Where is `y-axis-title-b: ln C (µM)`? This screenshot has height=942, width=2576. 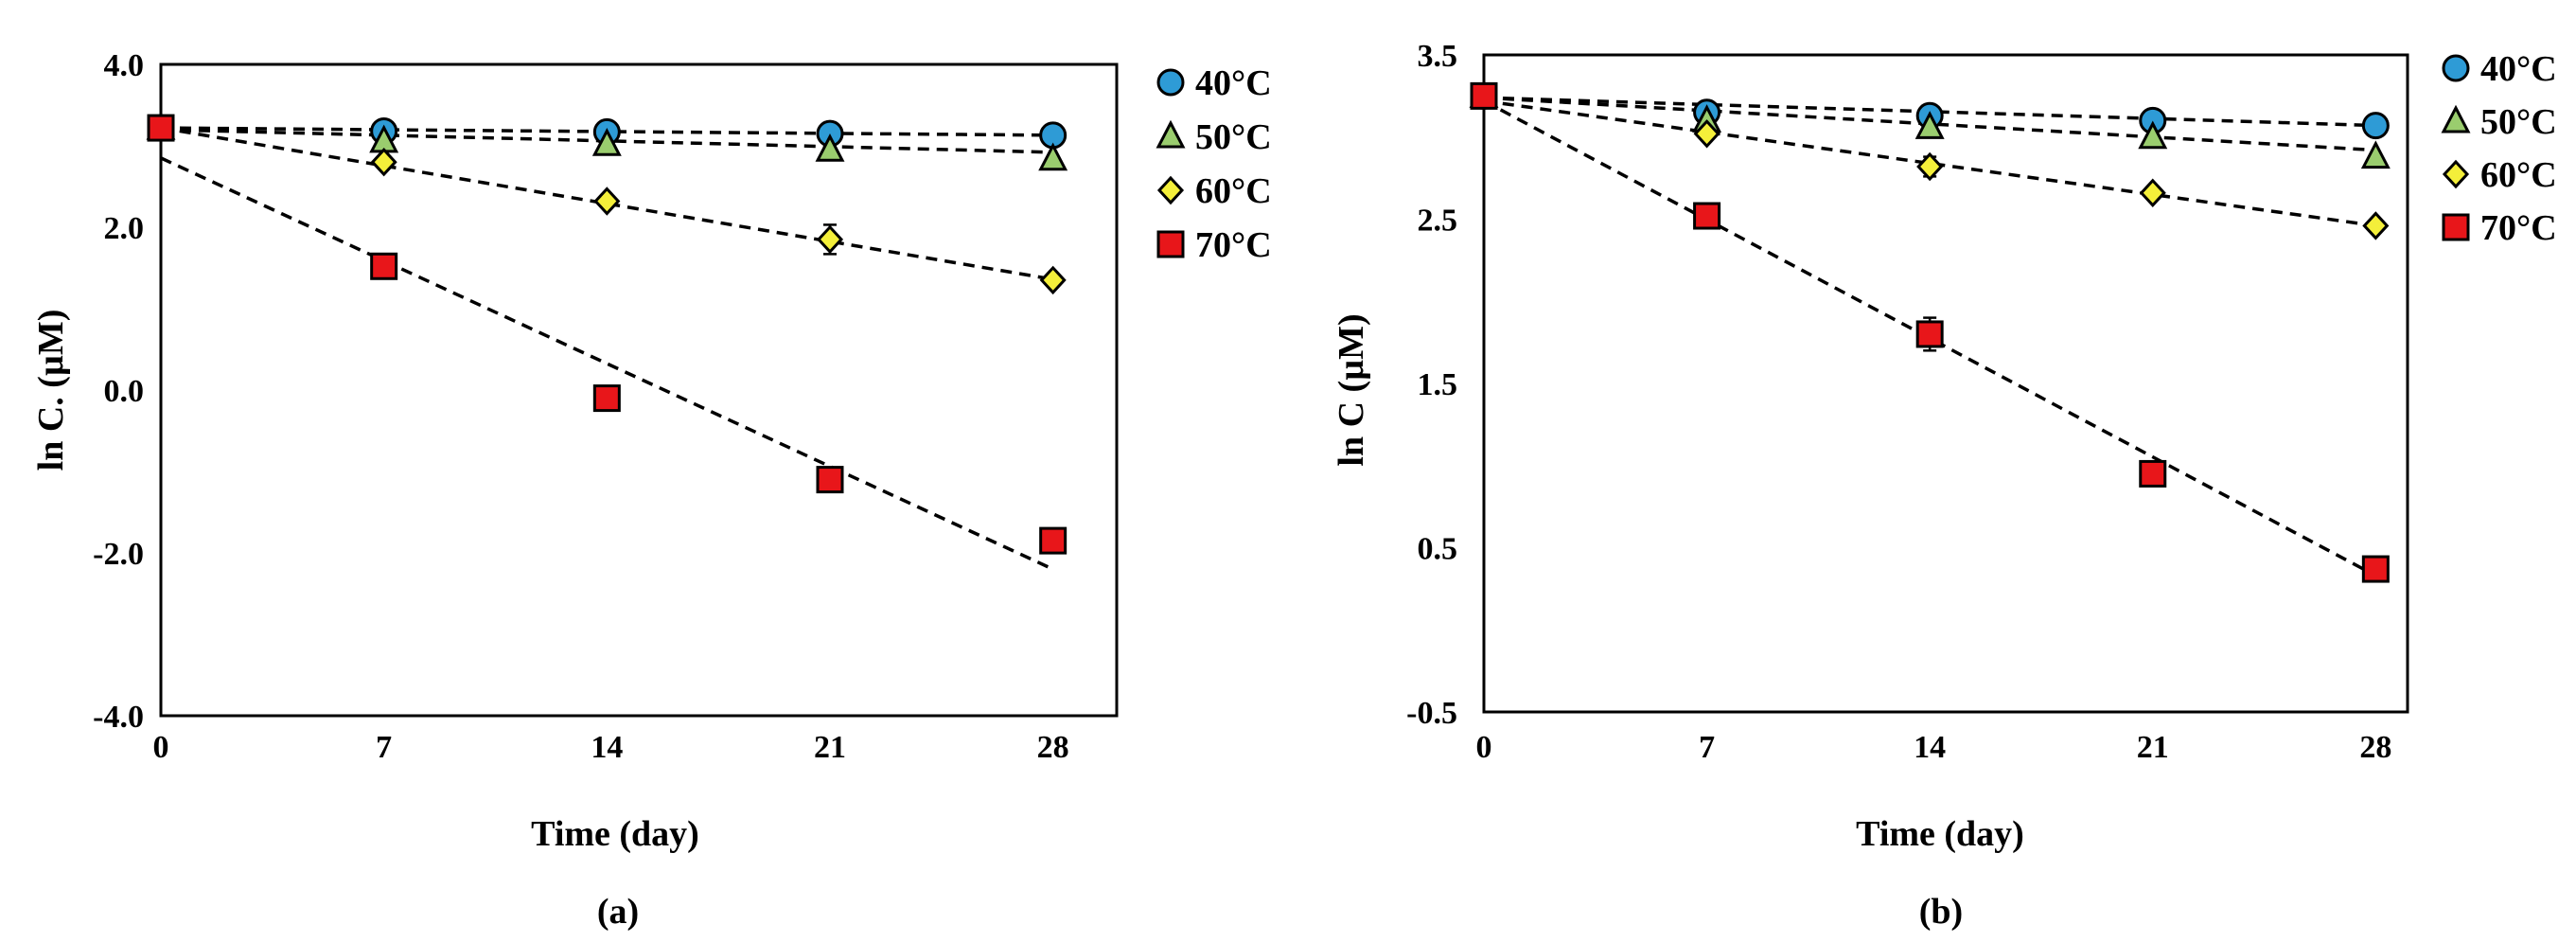
y-axis-title-b: ln C (µM) is located at coordinates (1351, 390).